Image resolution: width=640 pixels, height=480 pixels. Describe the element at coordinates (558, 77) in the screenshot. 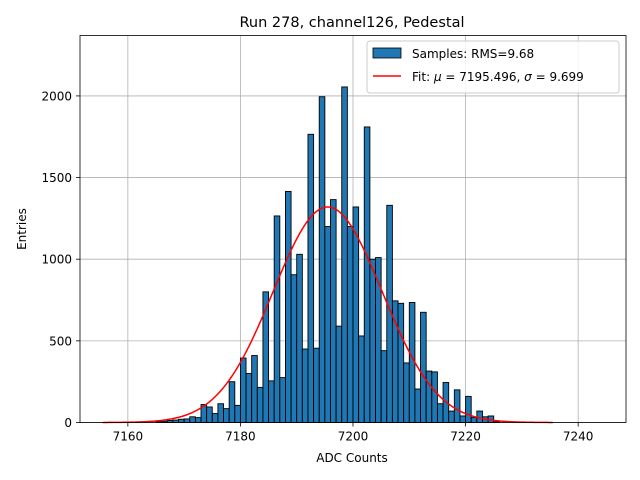

I see `legend-fit-sigma-value: = 9.699` at that location.